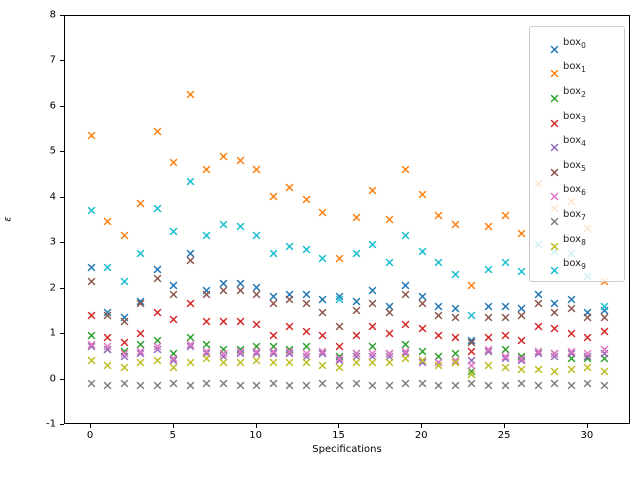  I want to click on y-tick-label: 3, so click(52, 242).